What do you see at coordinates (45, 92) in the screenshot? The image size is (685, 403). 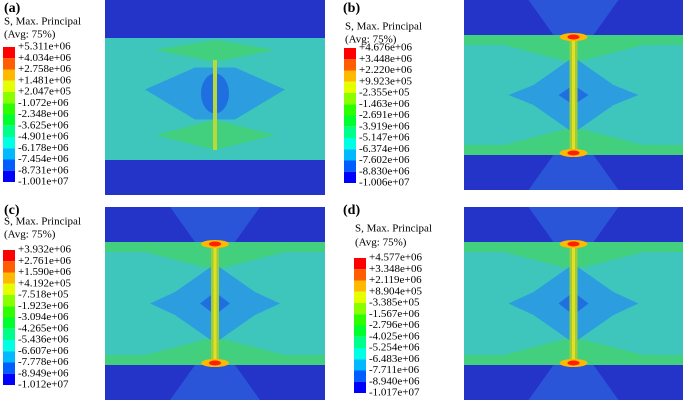 I see `legend-value: +2.047e+05` at bounding box center [45, 92].